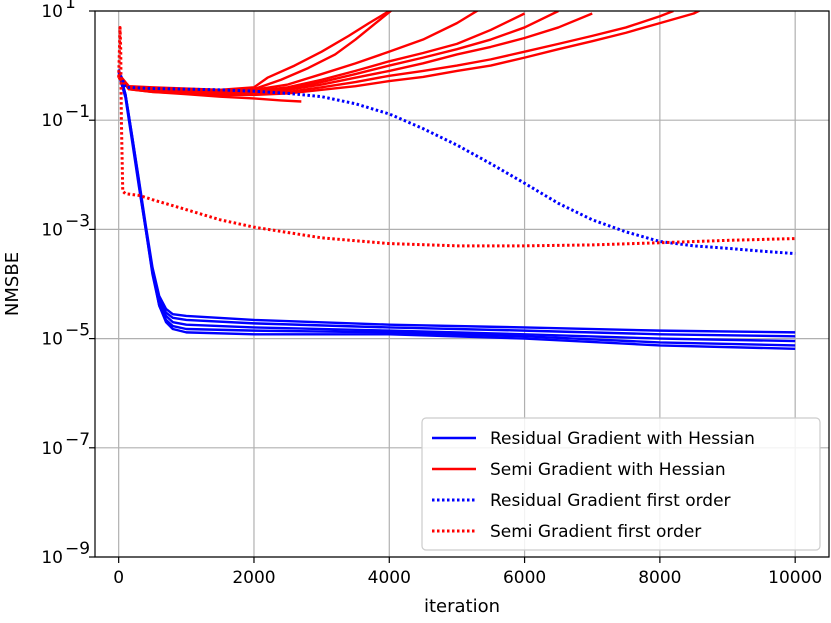 The width and height of the screenshot is (831, 623). What do you see at coordinates (795, 578) in the screenshot?
I see `x-tick-label: 10000` at bounding box center [795, 578].